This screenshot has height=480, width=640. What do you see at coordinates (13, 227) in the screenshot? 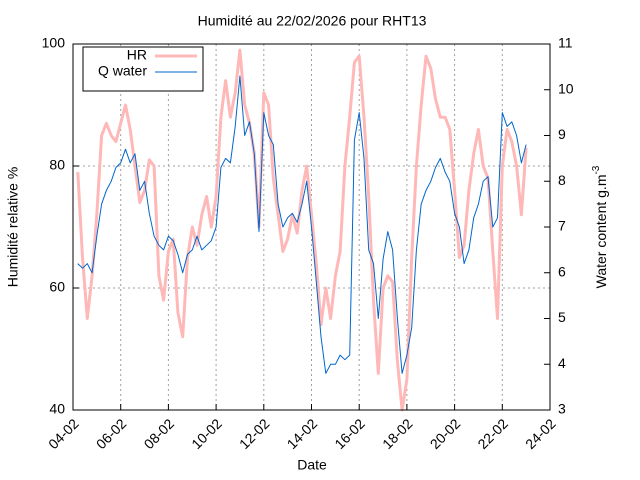
I see `y-axis-label: Humidité relative %` at bounding box center [13, 227].